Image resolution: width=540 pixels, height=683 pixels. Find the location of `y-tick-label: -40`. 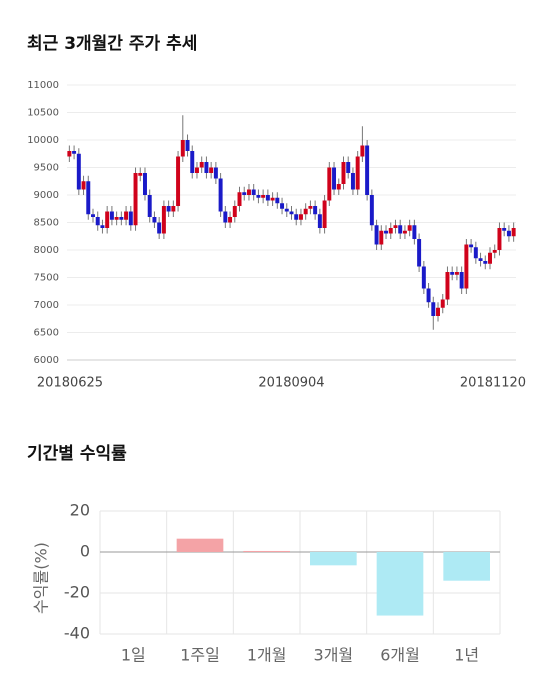

y-tick-label: -40 is located at coordinates (77, 633).